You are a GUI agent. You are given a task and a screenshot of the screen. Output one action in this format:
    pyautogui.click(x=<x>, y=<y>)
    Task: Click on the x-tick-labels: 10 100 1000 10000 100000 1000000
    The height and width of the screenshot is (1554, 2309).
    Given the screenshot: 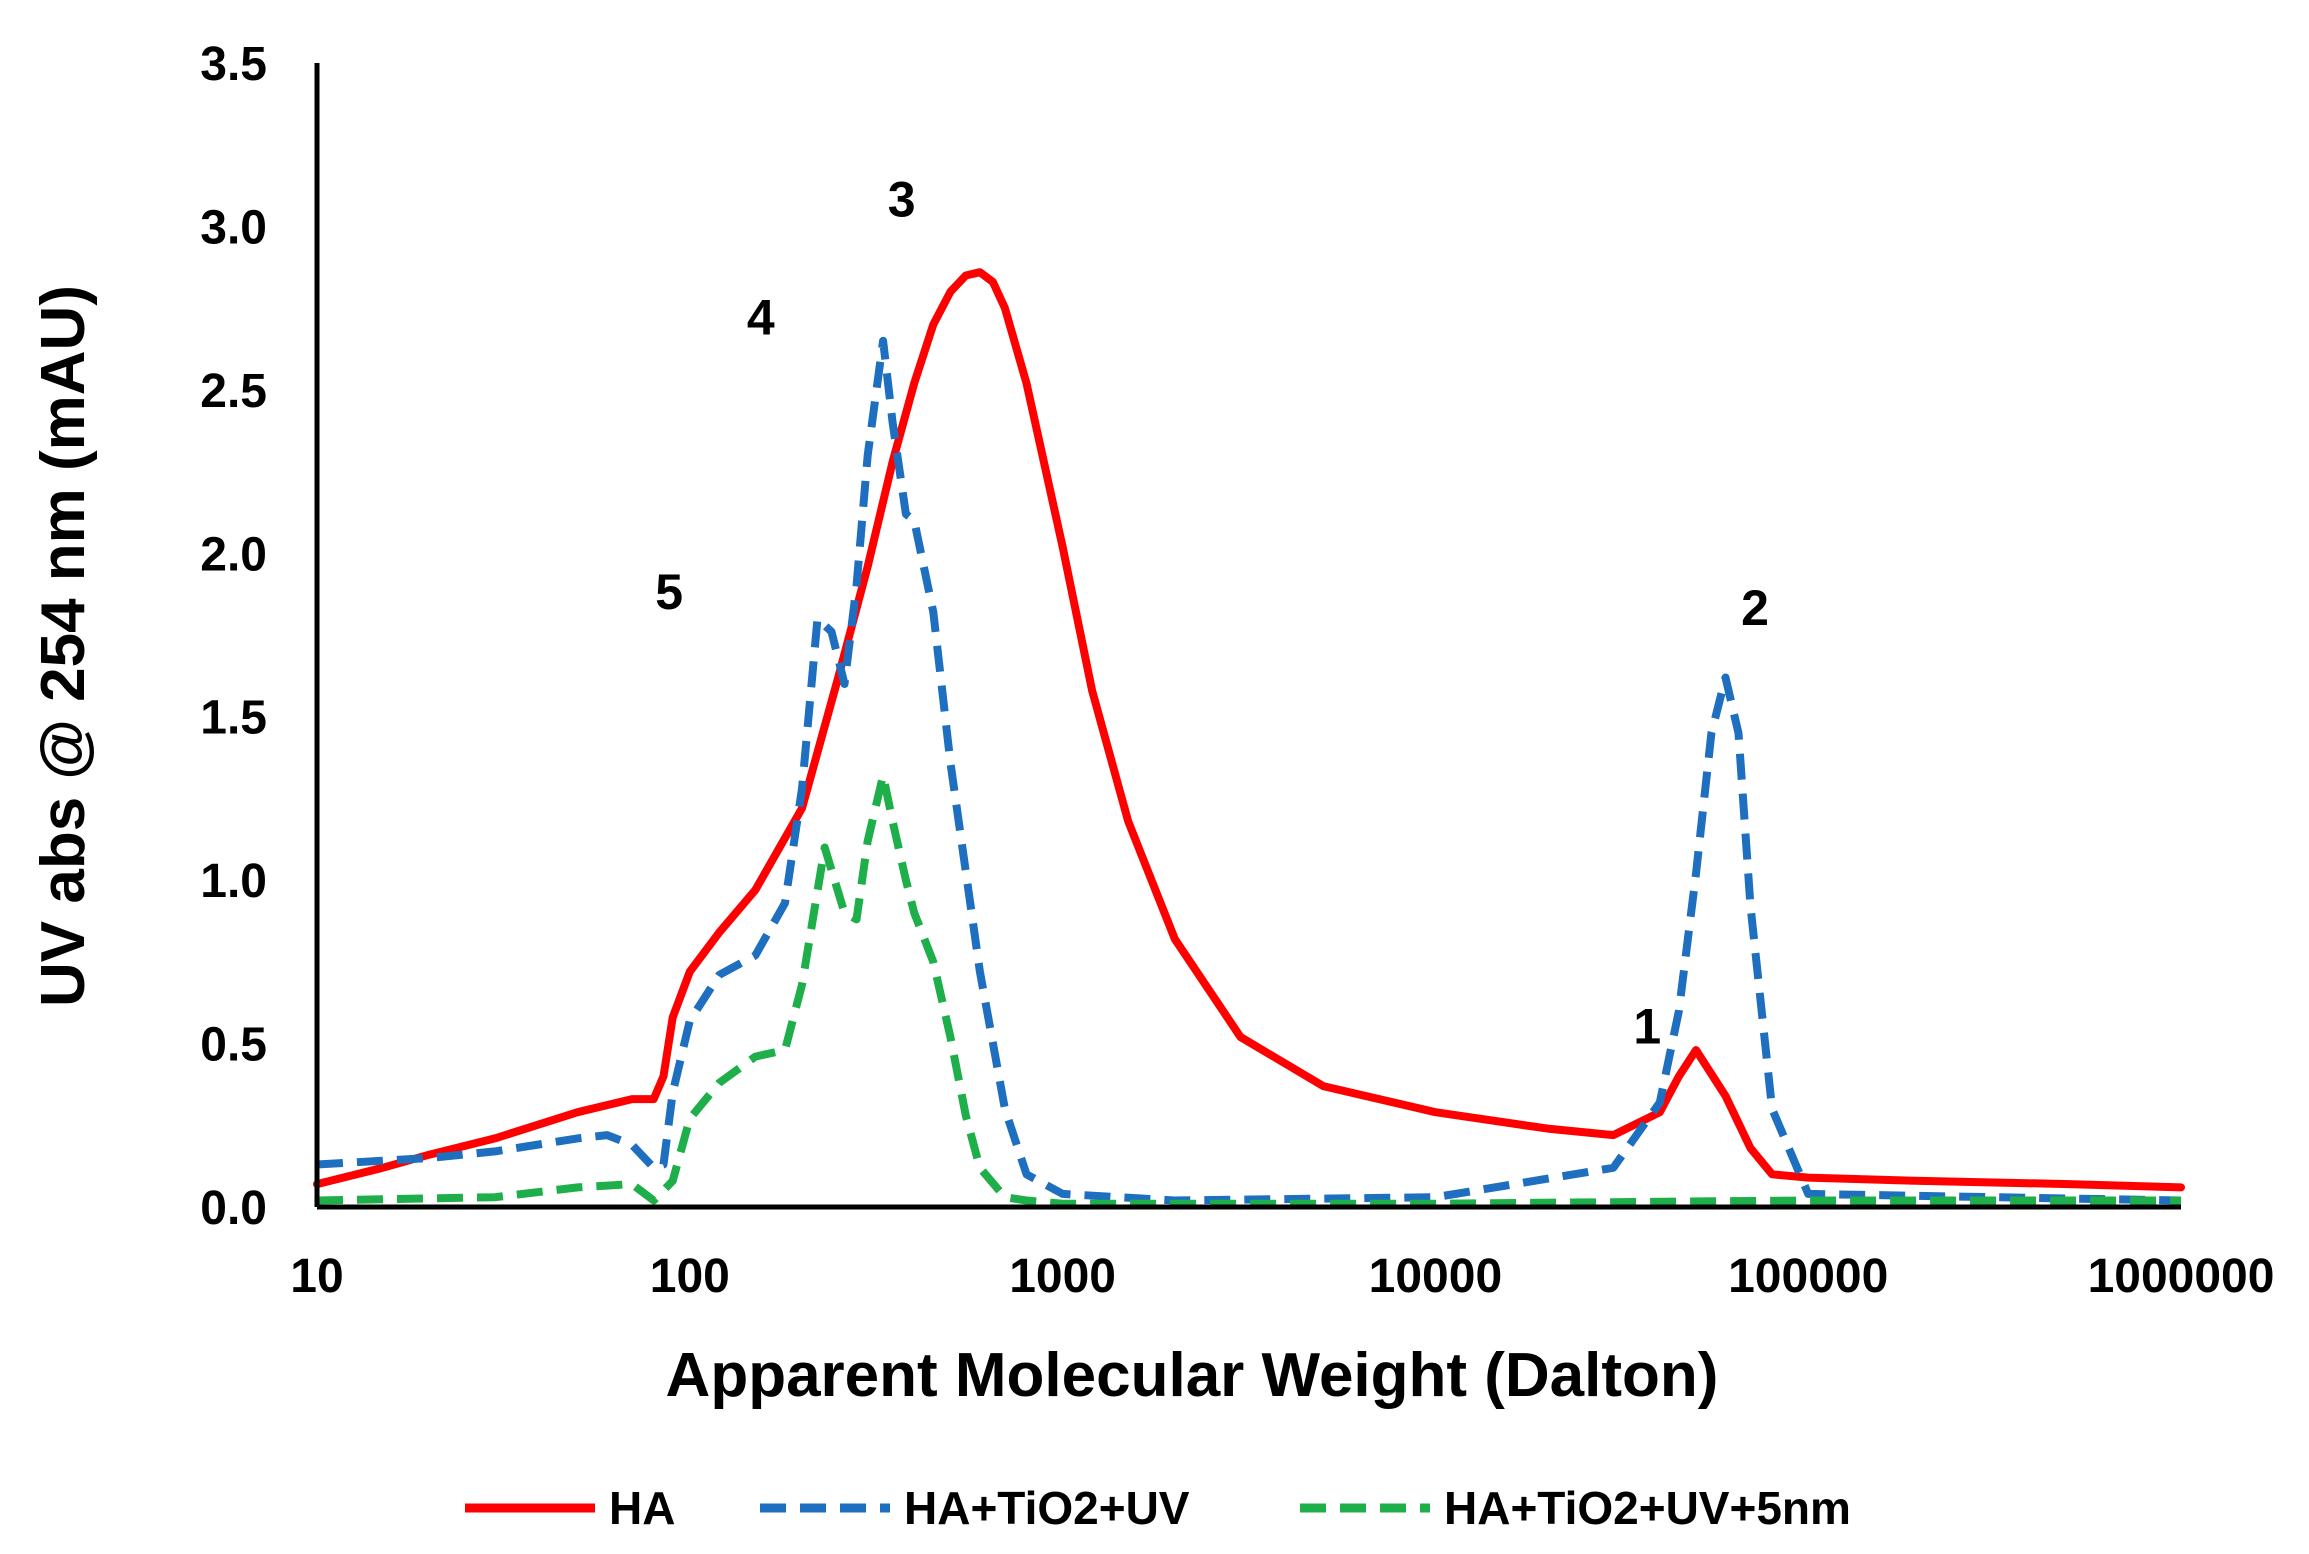 What is the action you would take?
    pyautogui.click(x=1282, y=1276)
    